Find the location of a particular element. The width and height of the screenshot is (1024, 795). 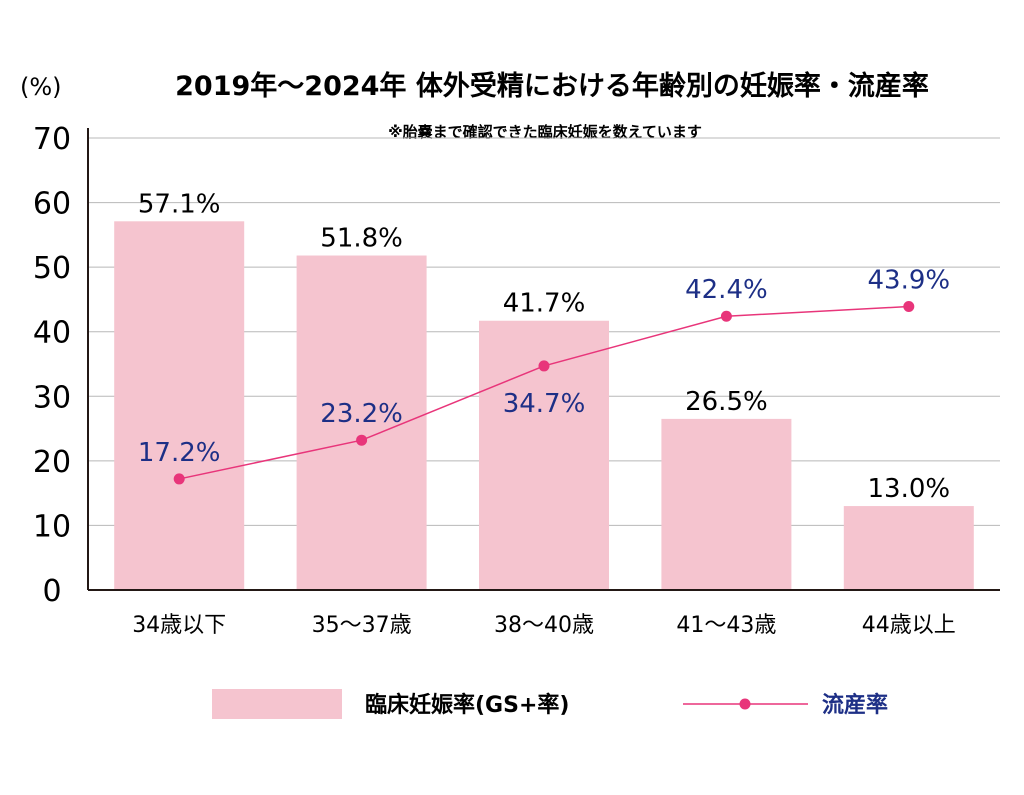

y-tick-label: 20 is located at coordinates (52, 462).